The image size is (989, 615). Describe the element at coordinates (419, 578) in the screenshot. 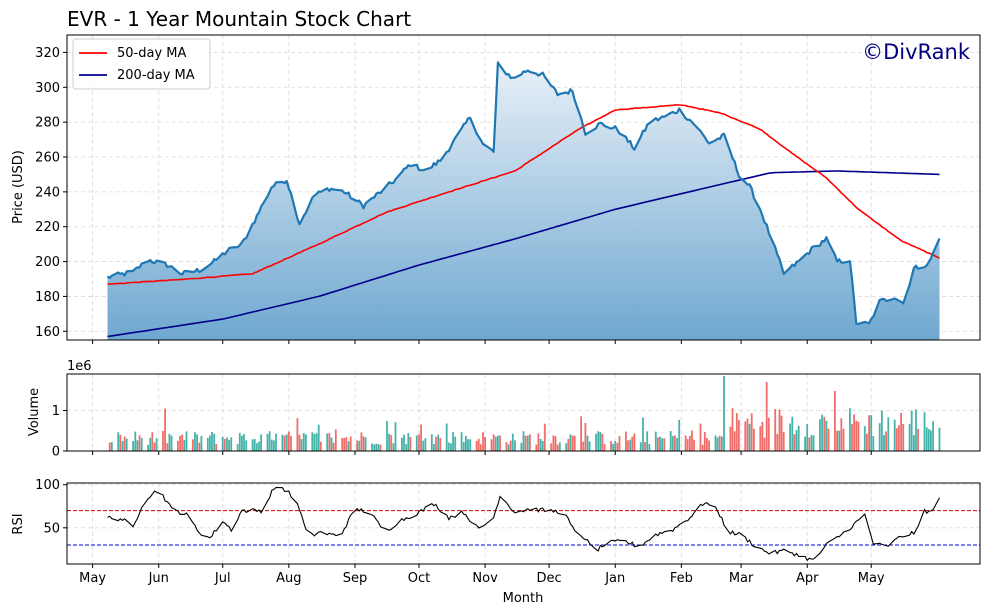

I see `x-tick-label: Oct` at that location.